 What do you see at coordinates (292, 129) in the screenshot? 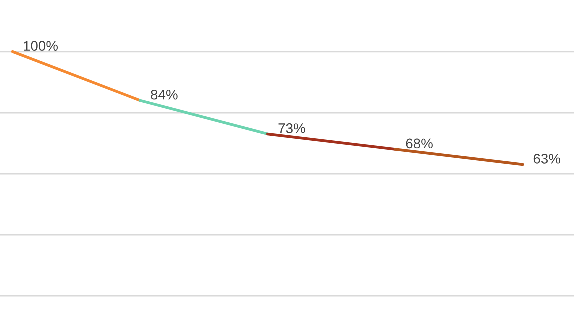
I see `data-label: 73%` at bounding box center [292, 129].